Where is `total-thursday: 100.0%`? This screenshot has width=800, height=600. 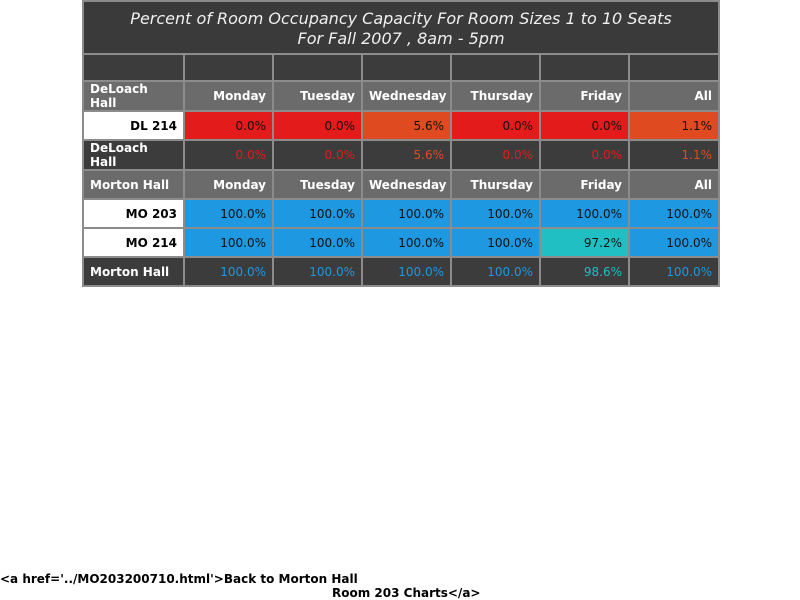 total-thursday: 100.0% is located at coordinates (495, 271).